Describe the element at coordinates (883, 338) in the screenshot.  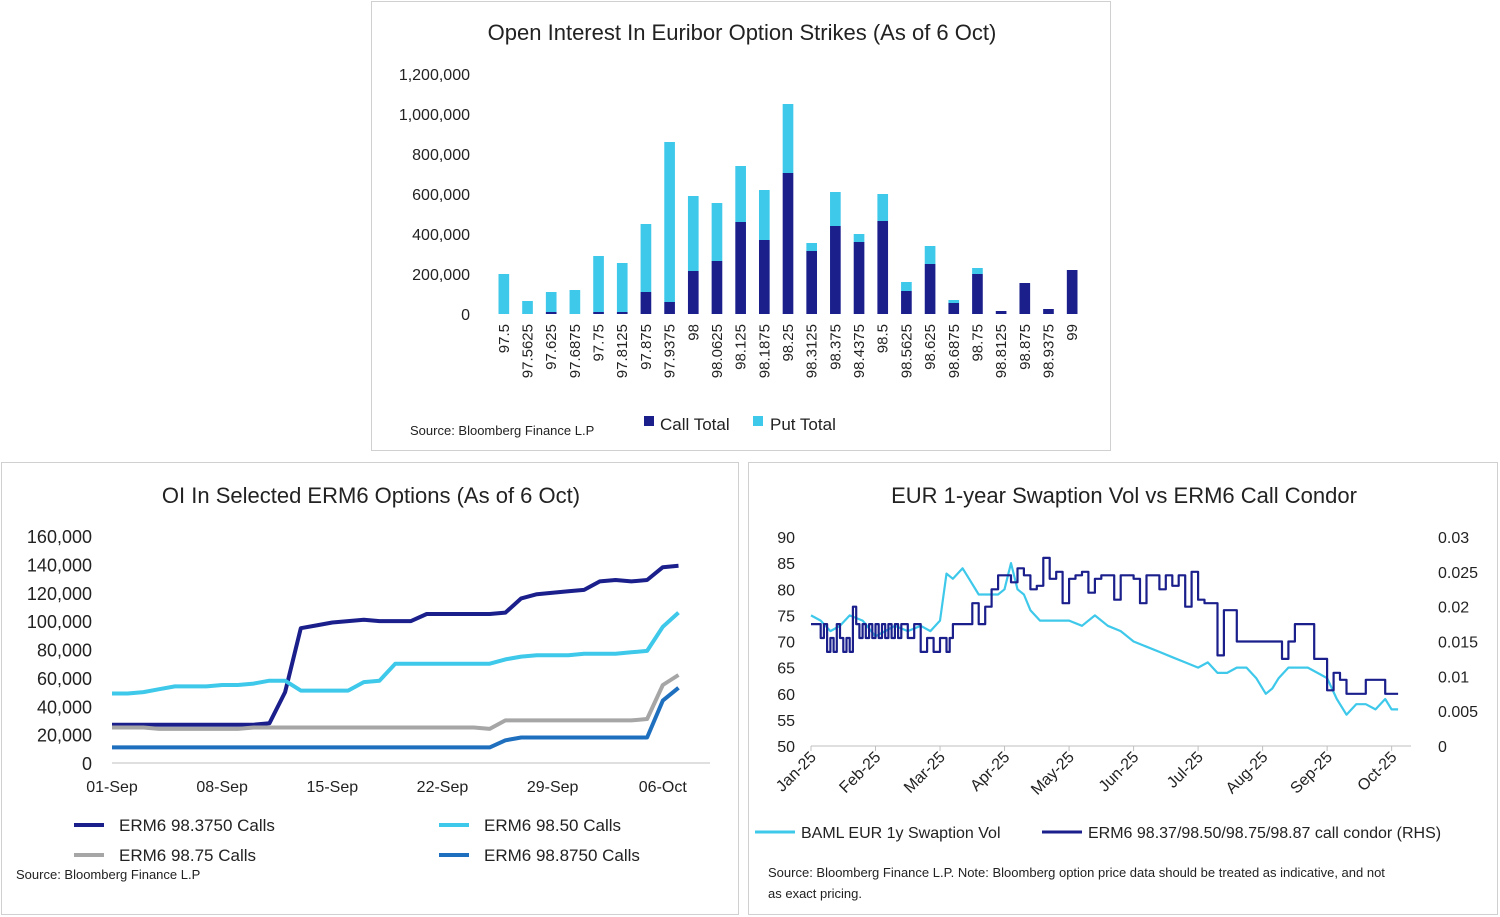
I see `x-tick-label: 98.5` at that location.